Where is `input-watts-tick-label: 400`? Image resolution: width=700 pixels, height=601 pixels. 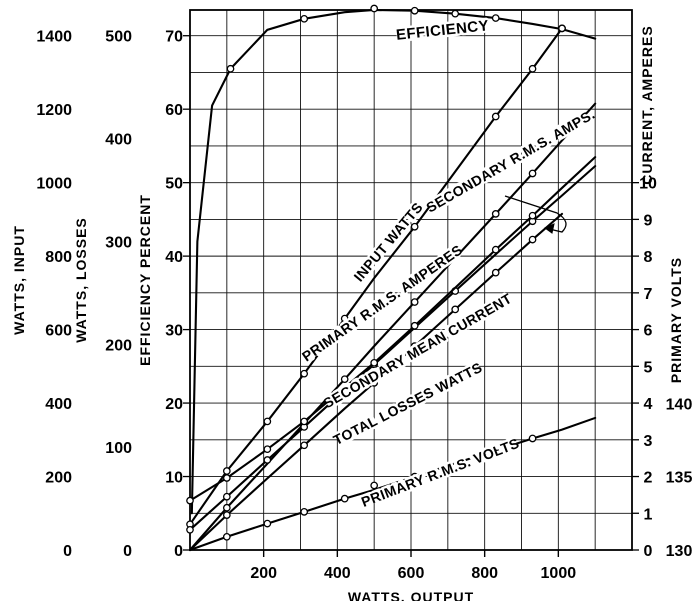
input-watts-tick-label: 400 is located at coordinates (58, 404).